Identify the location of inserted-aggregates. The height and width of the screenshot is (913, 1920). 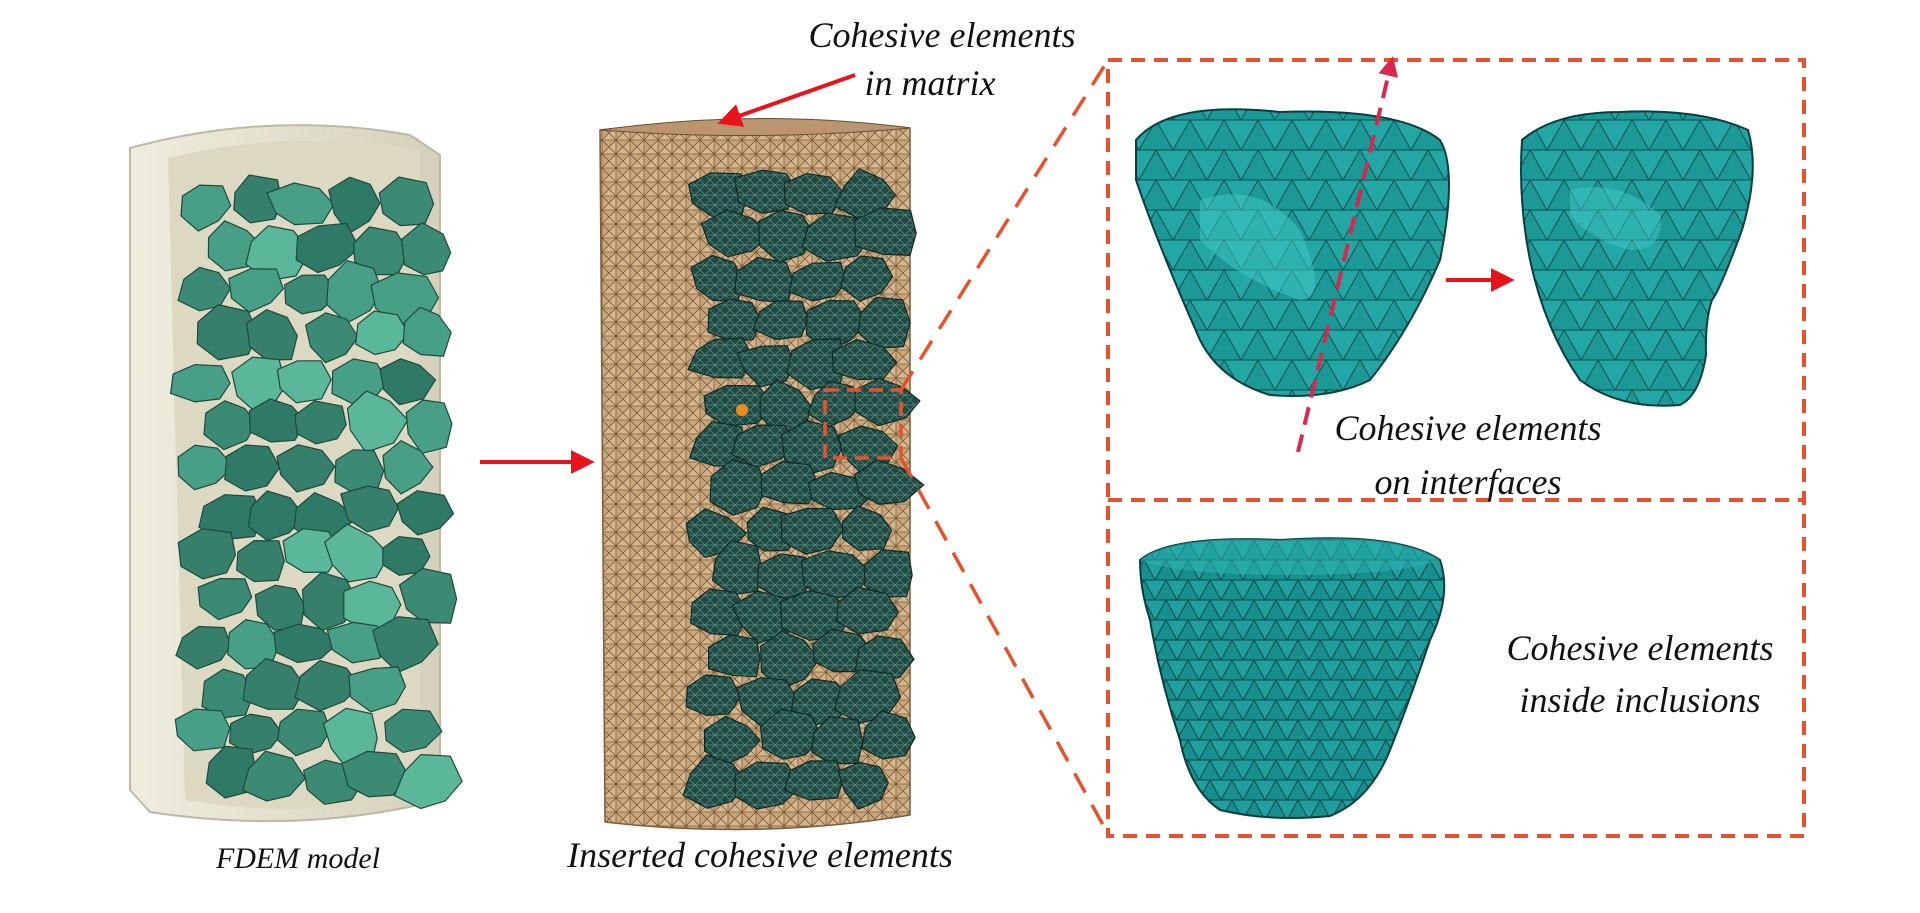
(803, 489).